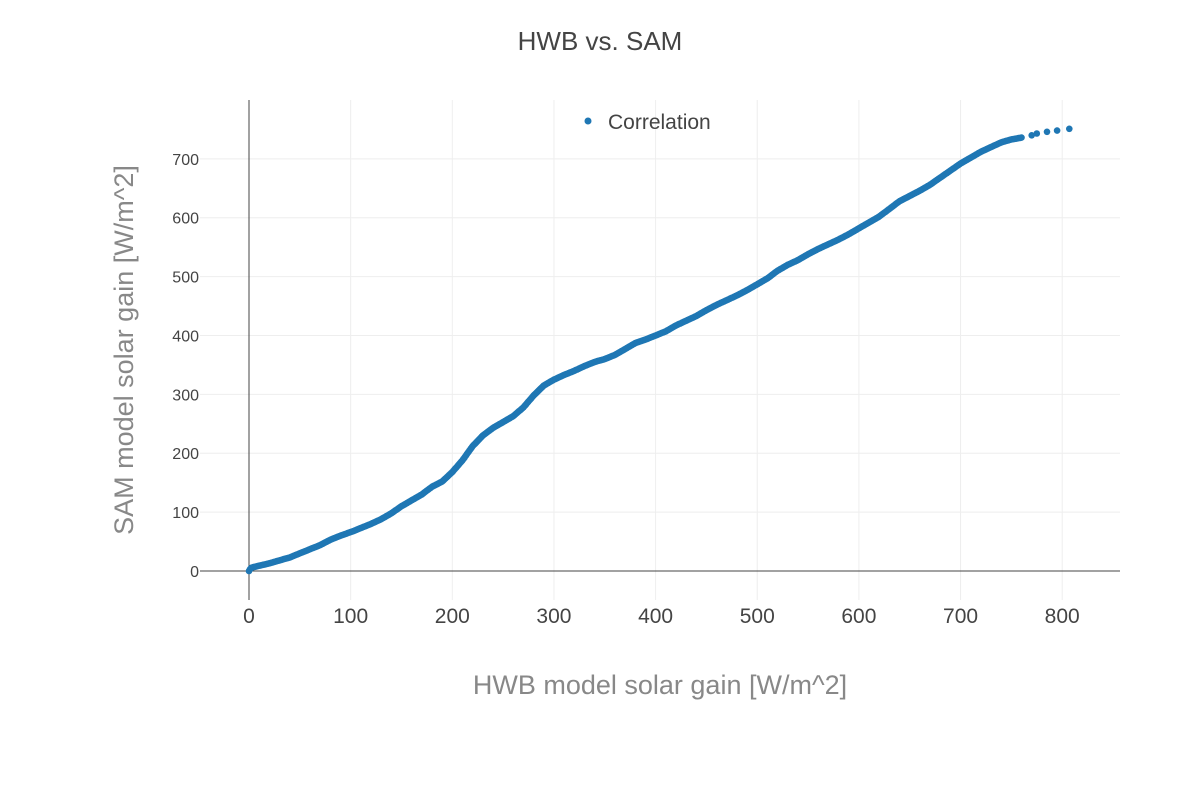 The width and height of the screenshot is (1200, 800). Describe the element at coordinates (249, 616) in the screenshot. I see `x-tick-label: 0` at that location.